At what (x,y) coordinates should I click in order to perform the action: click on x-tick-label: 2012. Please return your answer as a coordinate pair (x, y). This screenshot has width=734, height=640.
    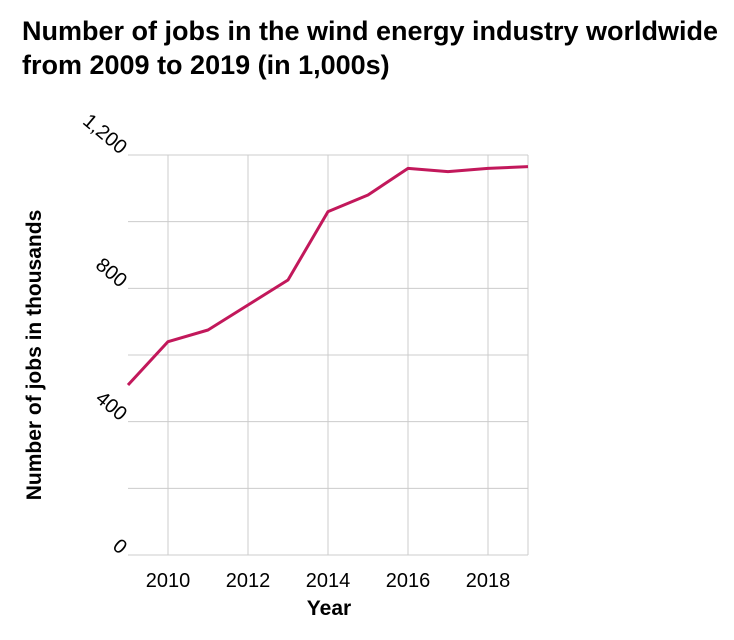
    Looking at the image, I should click on (248, 581).